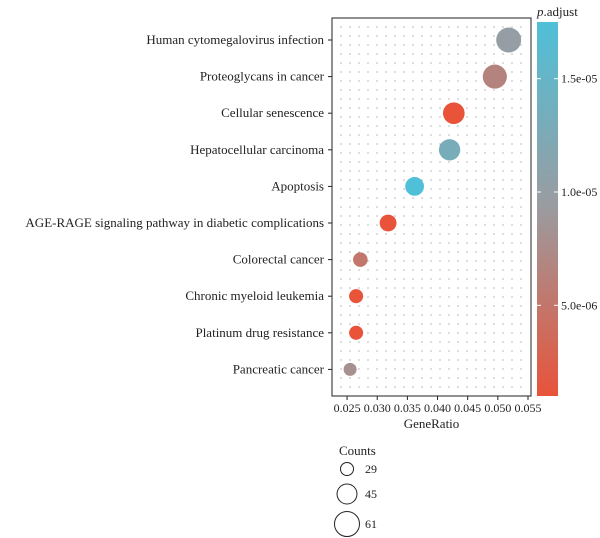 Image resolution: width=600 pixels, height=538 pixels. What do you see at coordinates (355, 490) in the screenshot?
I see `size-legend: Counts 29 45 61` at bounding box center [355, 490].